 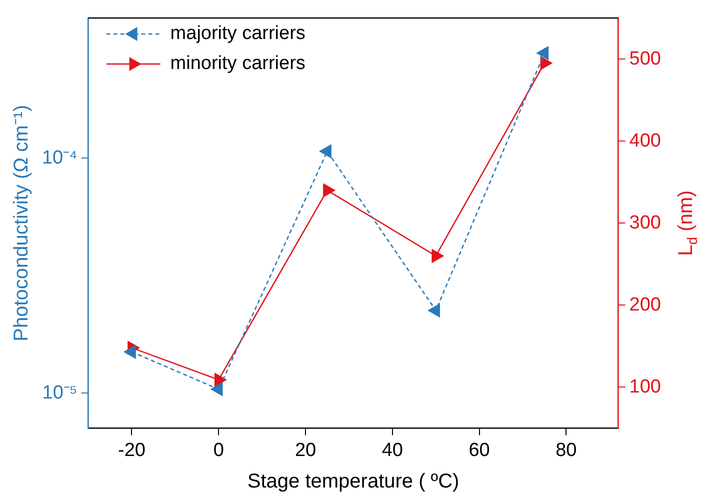 I want to click on x-tick-label: -20, so click(x=132, y=450).